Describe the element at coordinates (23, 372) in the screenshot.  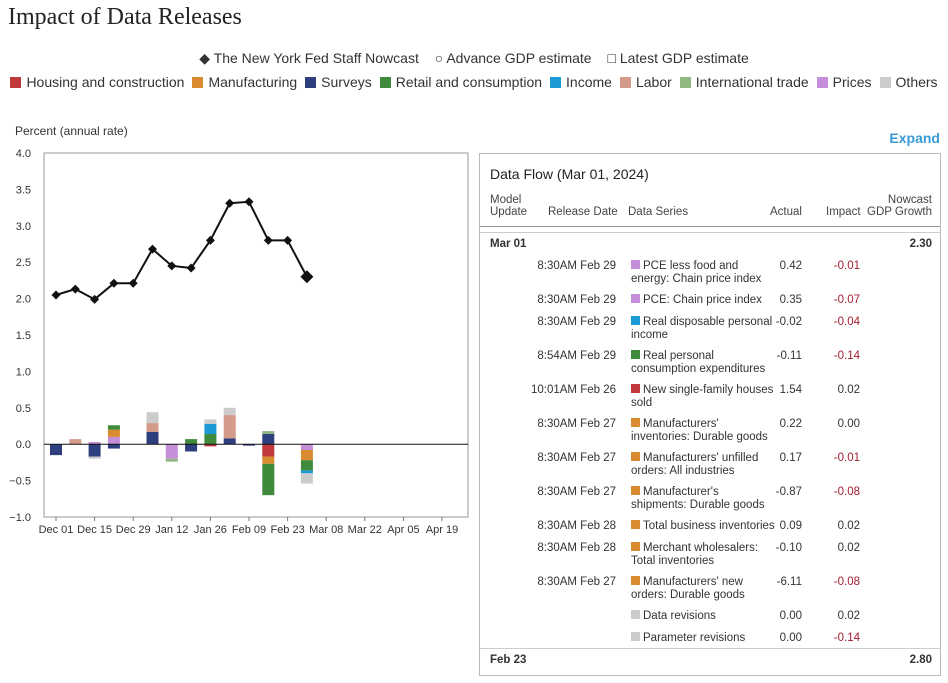
I see `y-tick-label: 1.0` at that location.